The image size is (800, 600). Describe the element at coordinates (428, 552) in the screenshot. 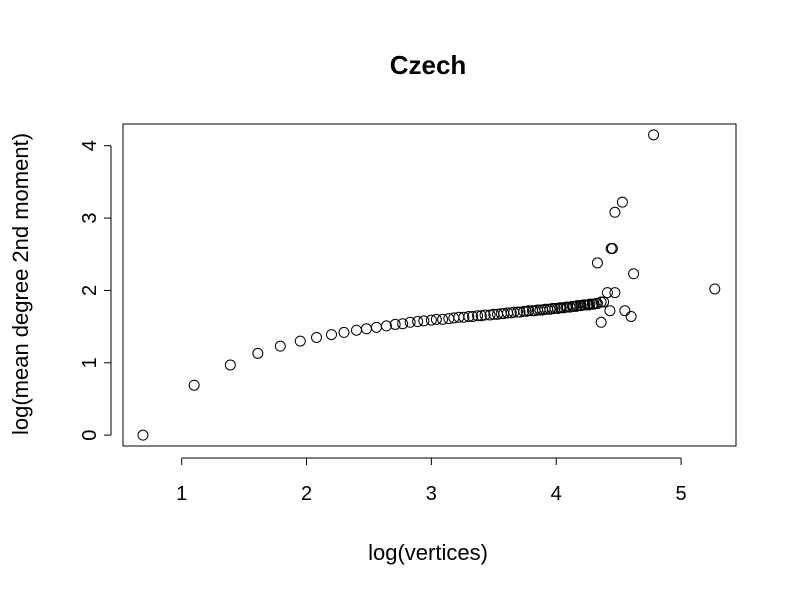

I see `x-axis-label: log(vertices)` at that location.